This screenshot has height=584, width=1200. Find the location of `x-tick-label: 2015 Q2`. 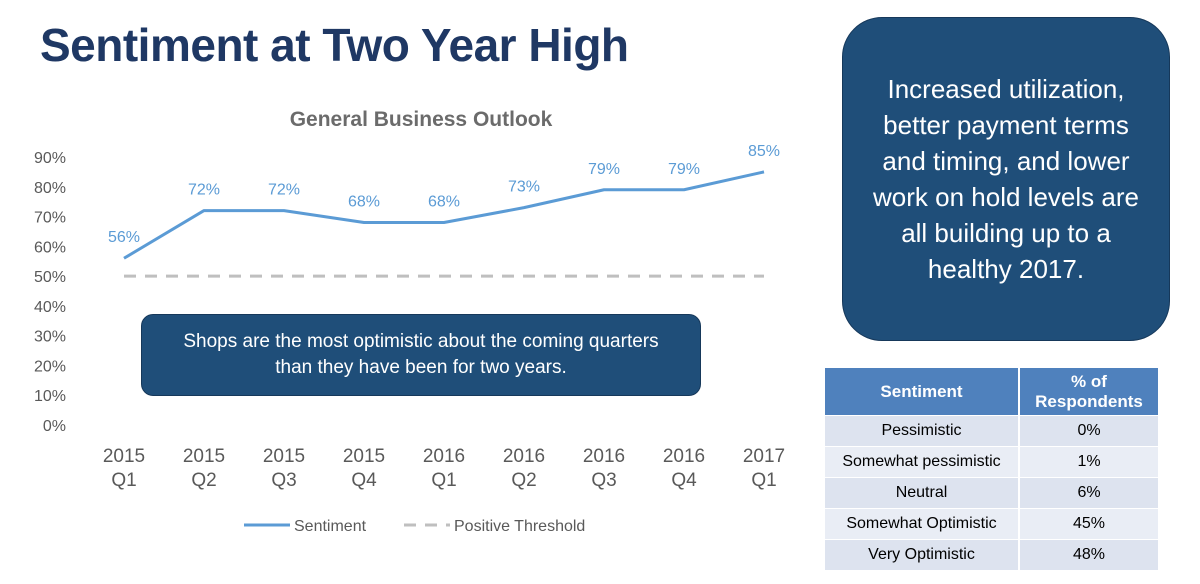

x-tick-label: 2015 Q2 is located at coordinates (204, 468).